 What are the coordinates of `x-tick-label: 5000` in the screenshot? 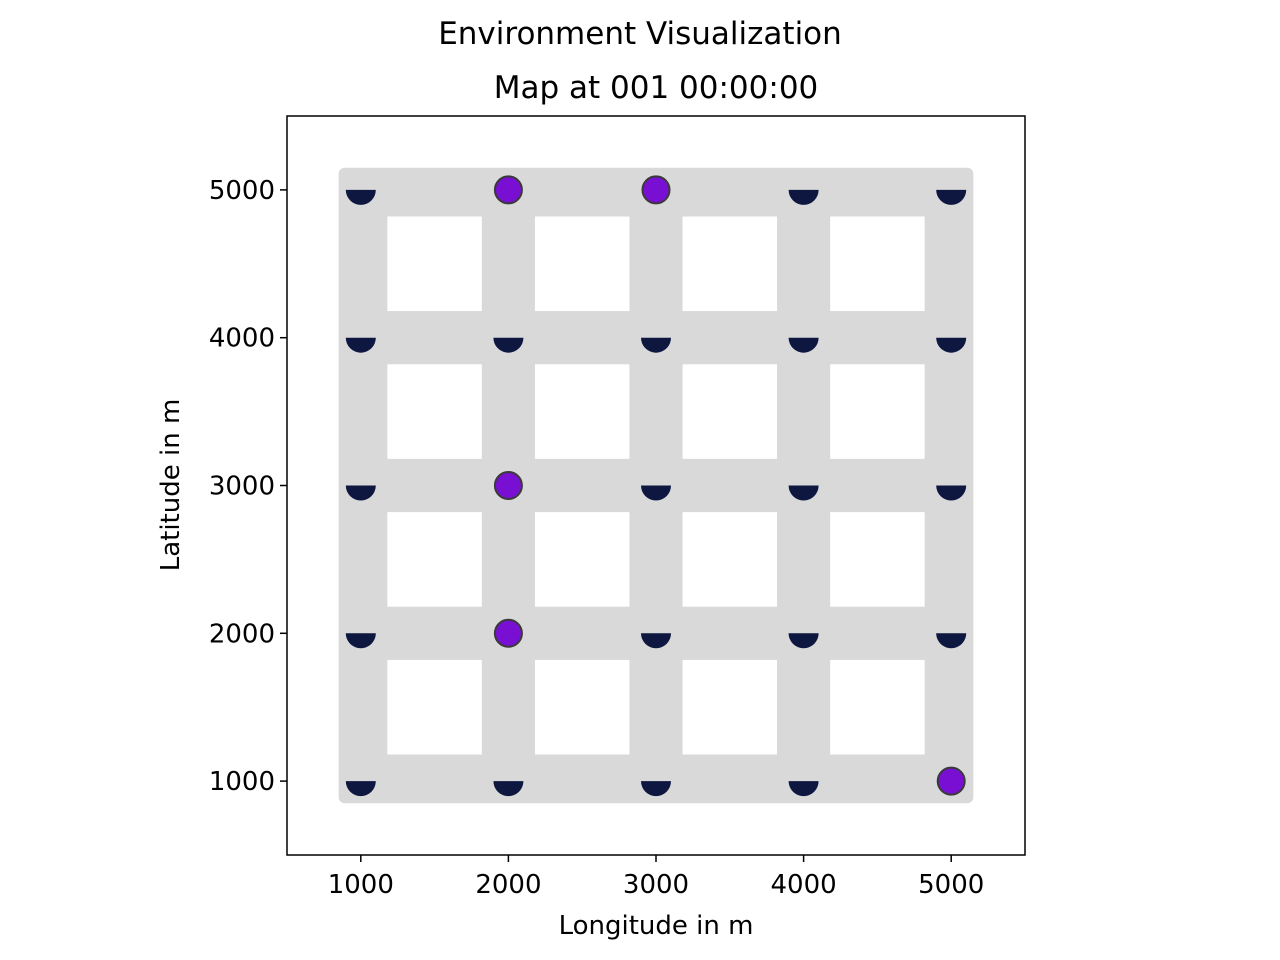 It's located at (951, 885).